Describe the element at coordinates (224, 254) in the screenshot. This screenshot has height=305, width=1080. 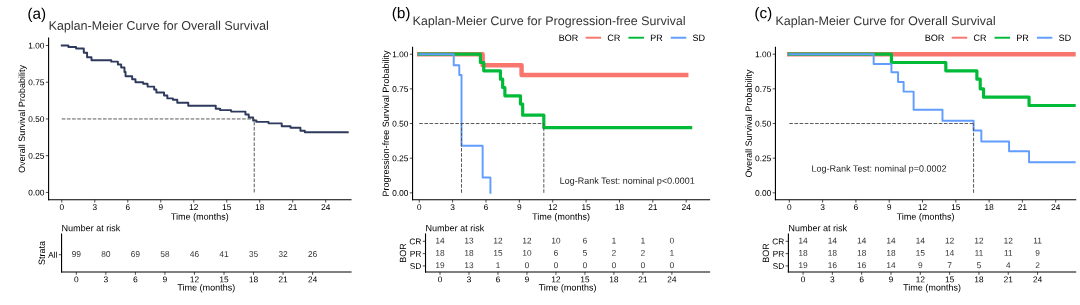
I see `data-label: 41` at that location.